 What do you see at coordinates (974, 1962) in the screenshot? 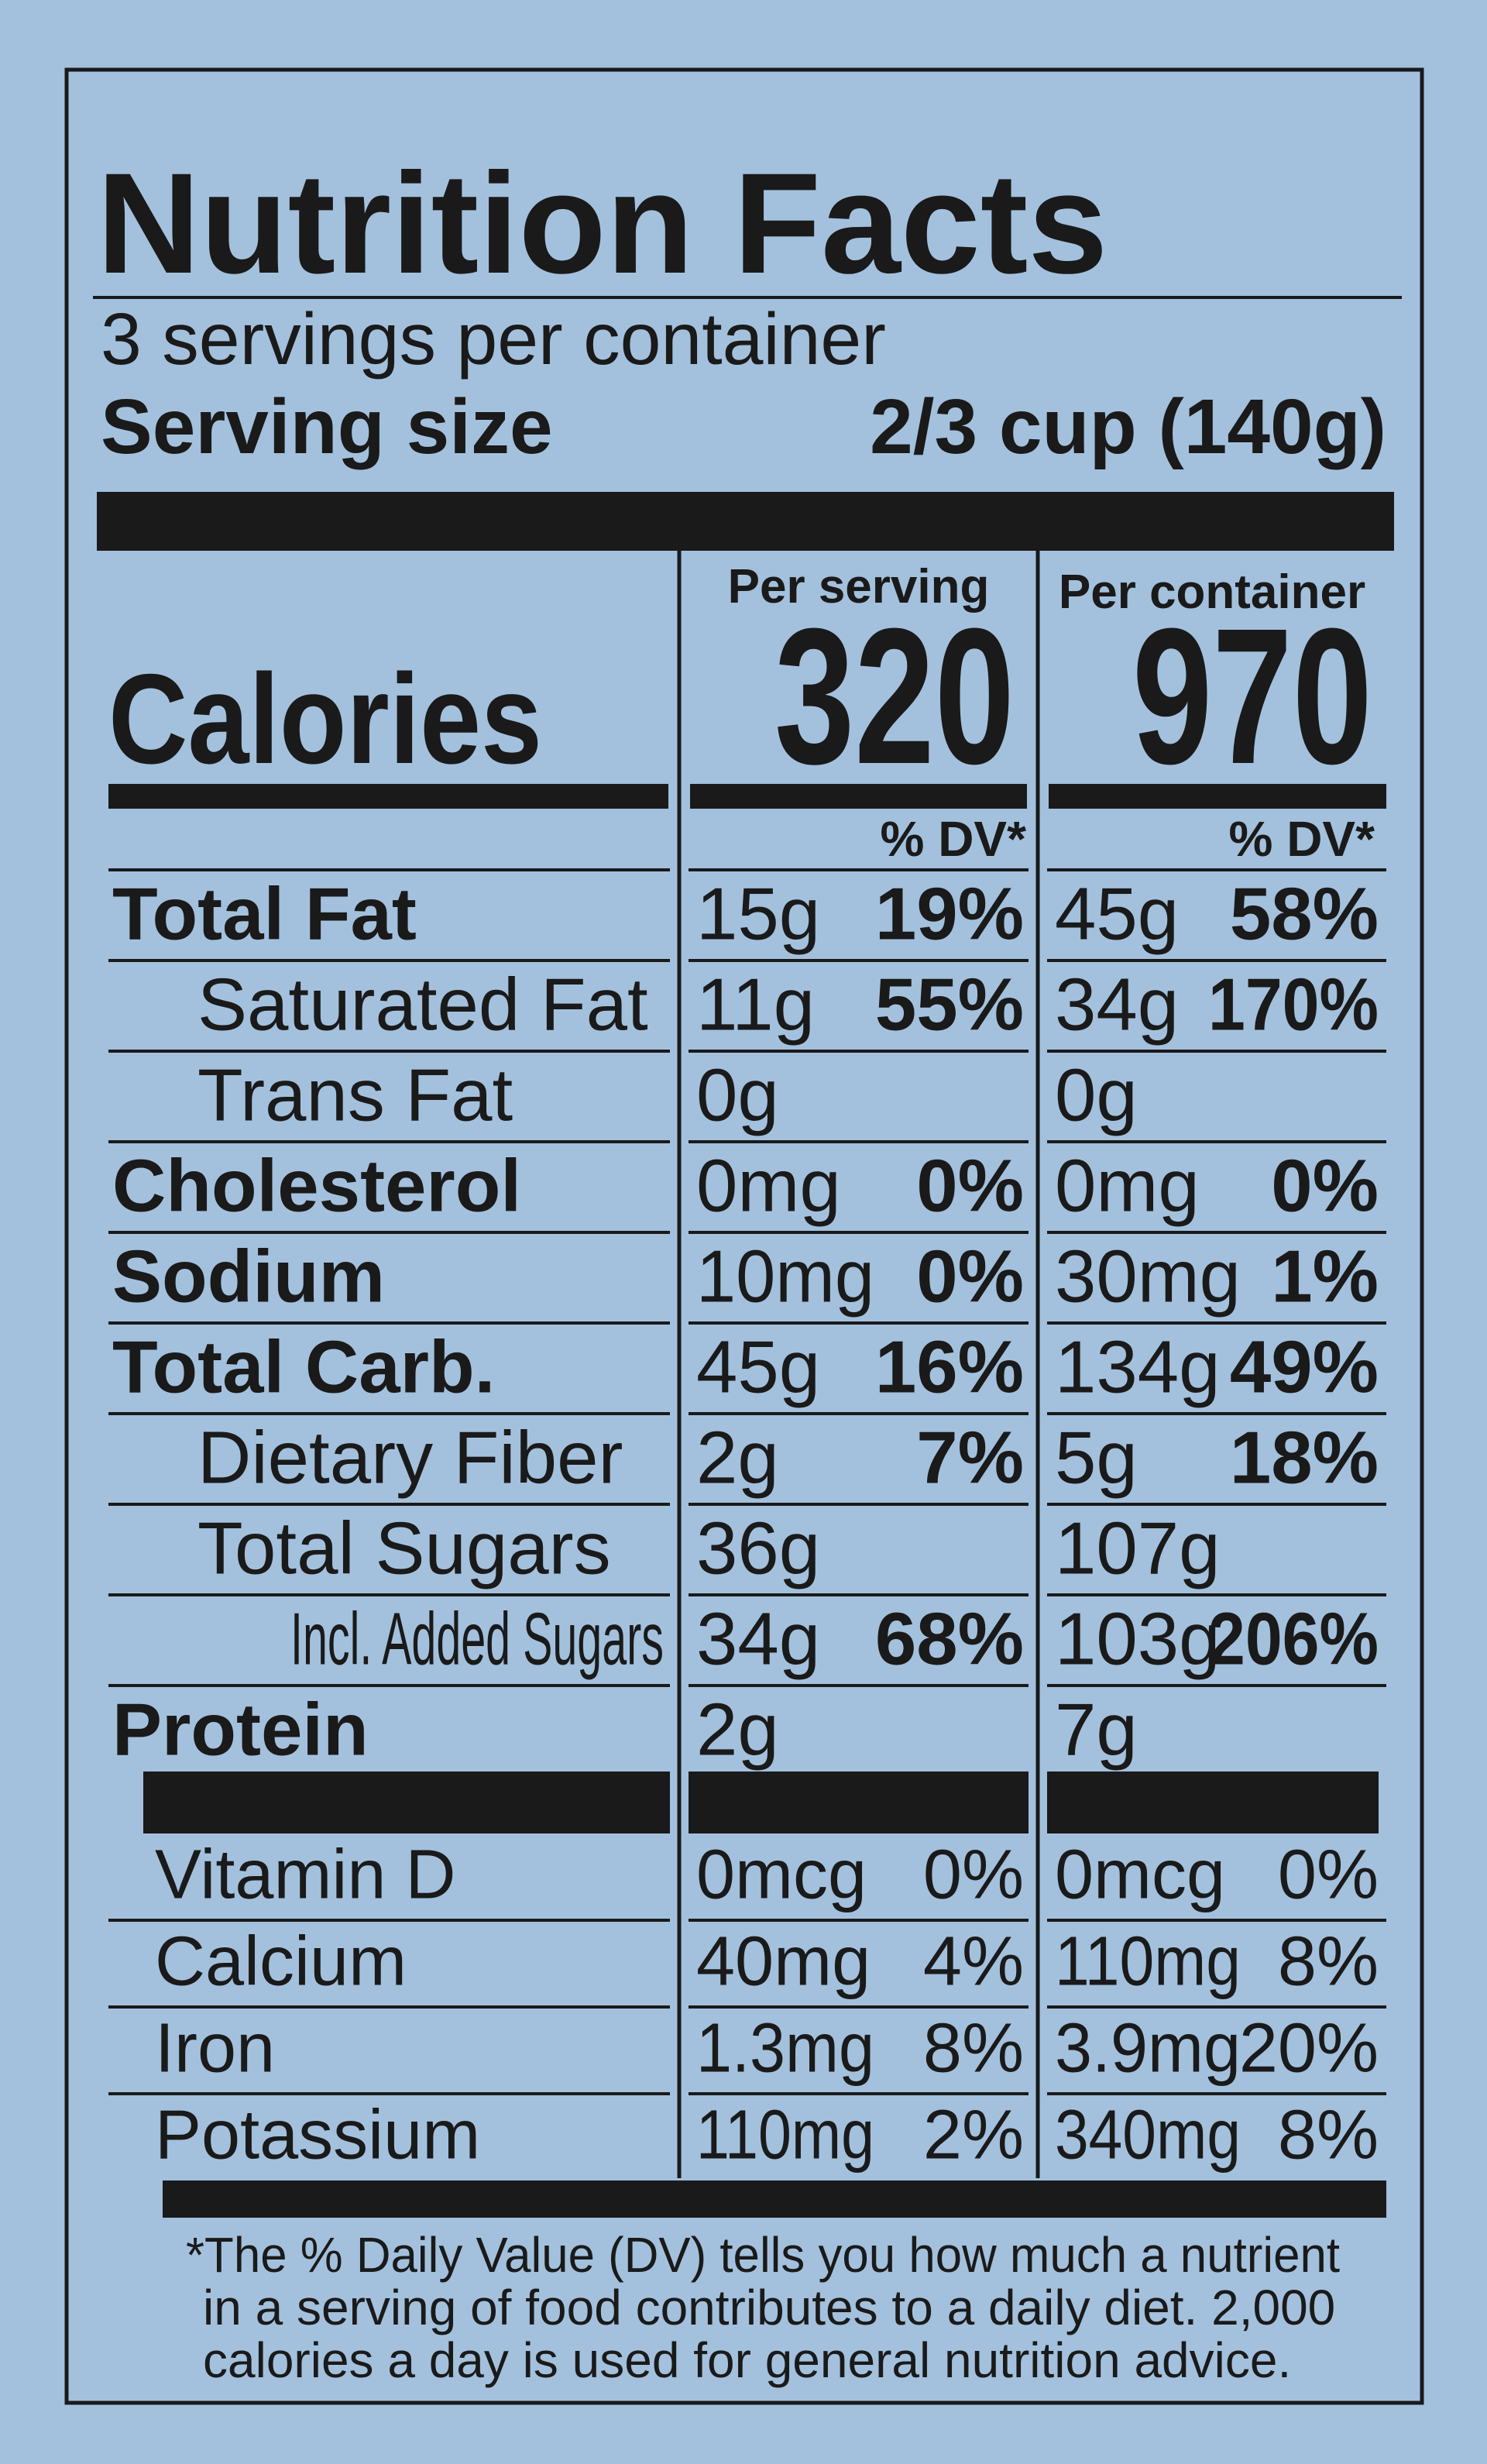
I see `daily-value: 4%` at bounding box center [974, 1962].